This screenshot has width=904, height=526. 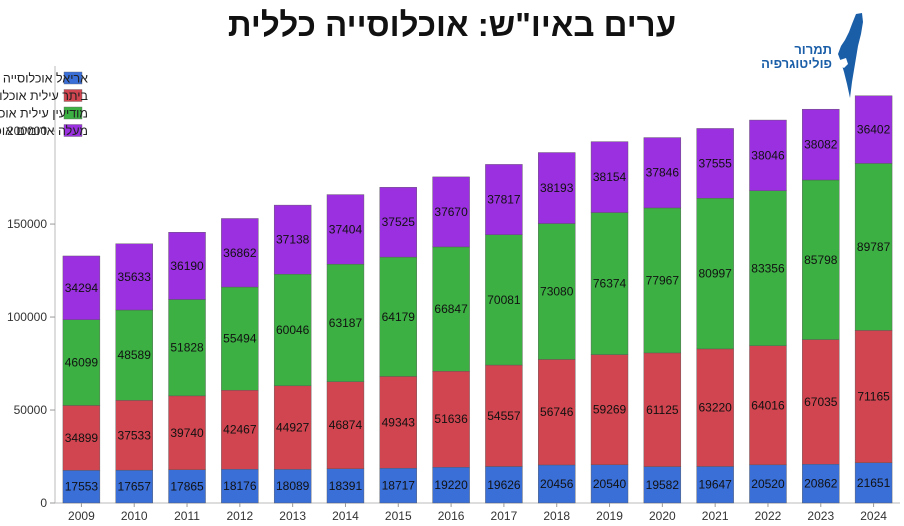 What do you see at coordinates (768, 516) in the screenshot?
I see `x-tick-label: 2022` at bounding box center [768, 516].